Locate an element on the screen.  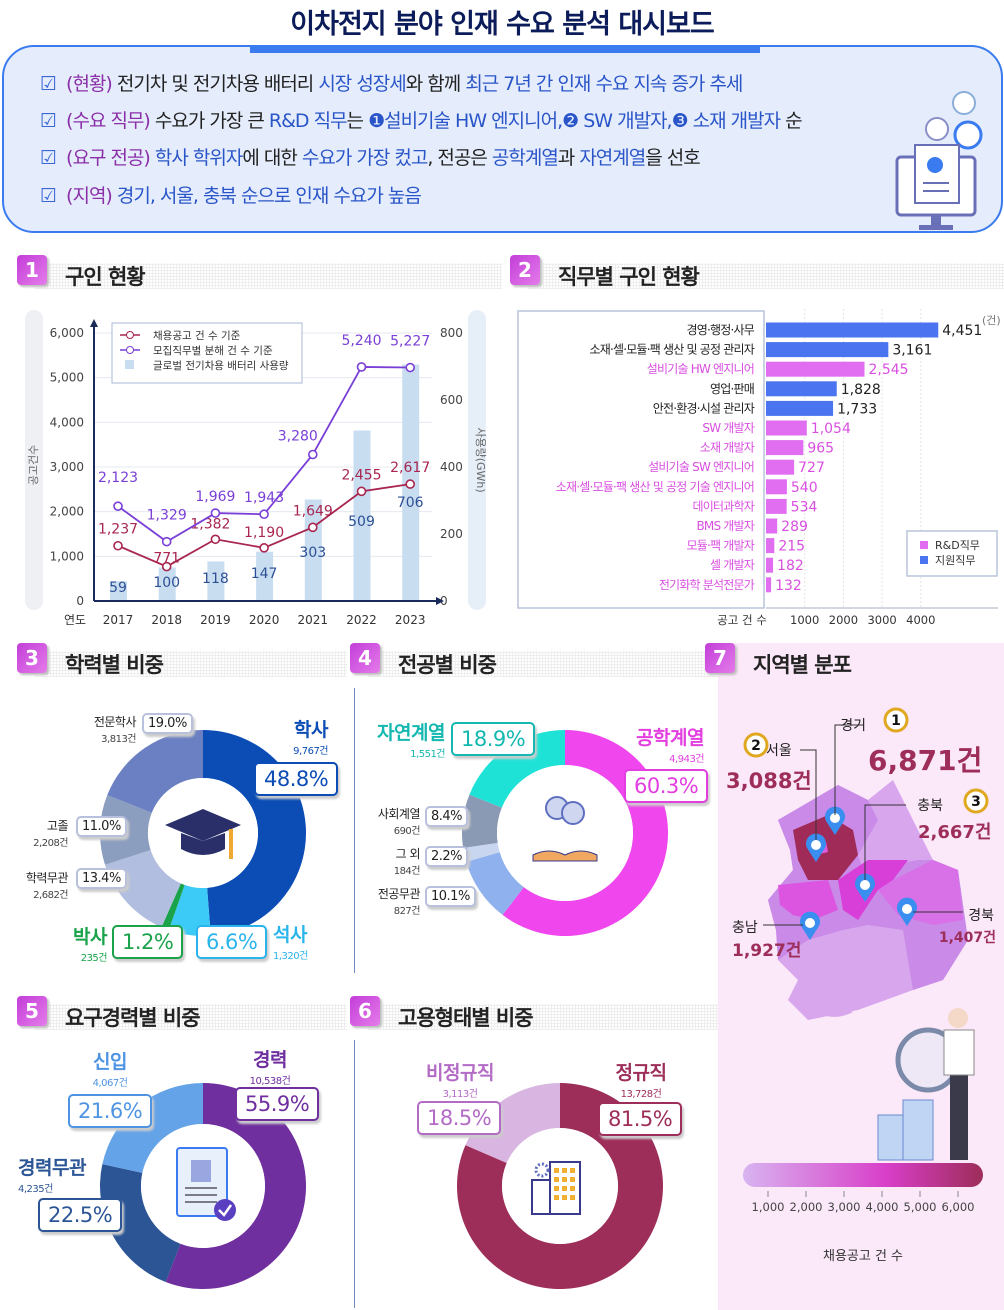
legend-label: 글로벌 전기차용 배터리 사용량 is located at coordinates (221, 366).